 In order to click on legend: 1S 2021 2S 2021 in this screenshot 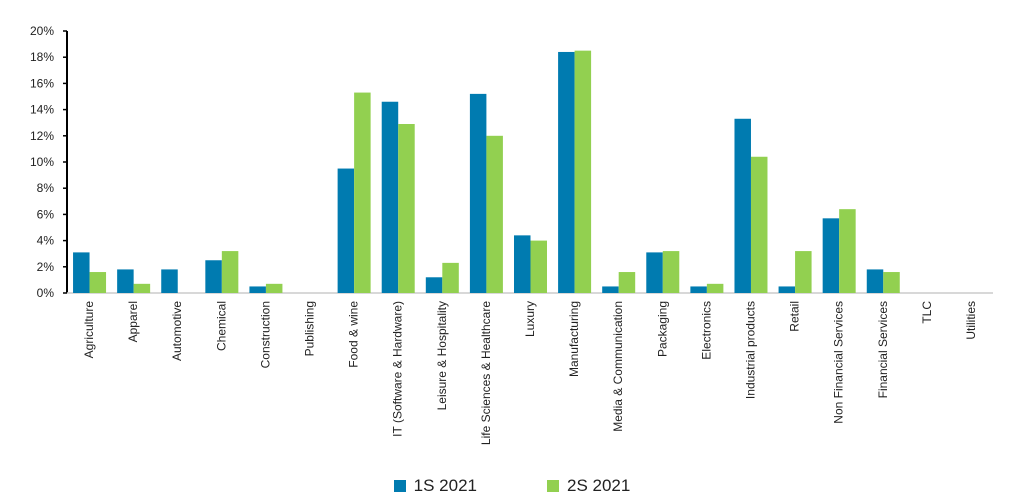, I will do `click(512, 486)`.